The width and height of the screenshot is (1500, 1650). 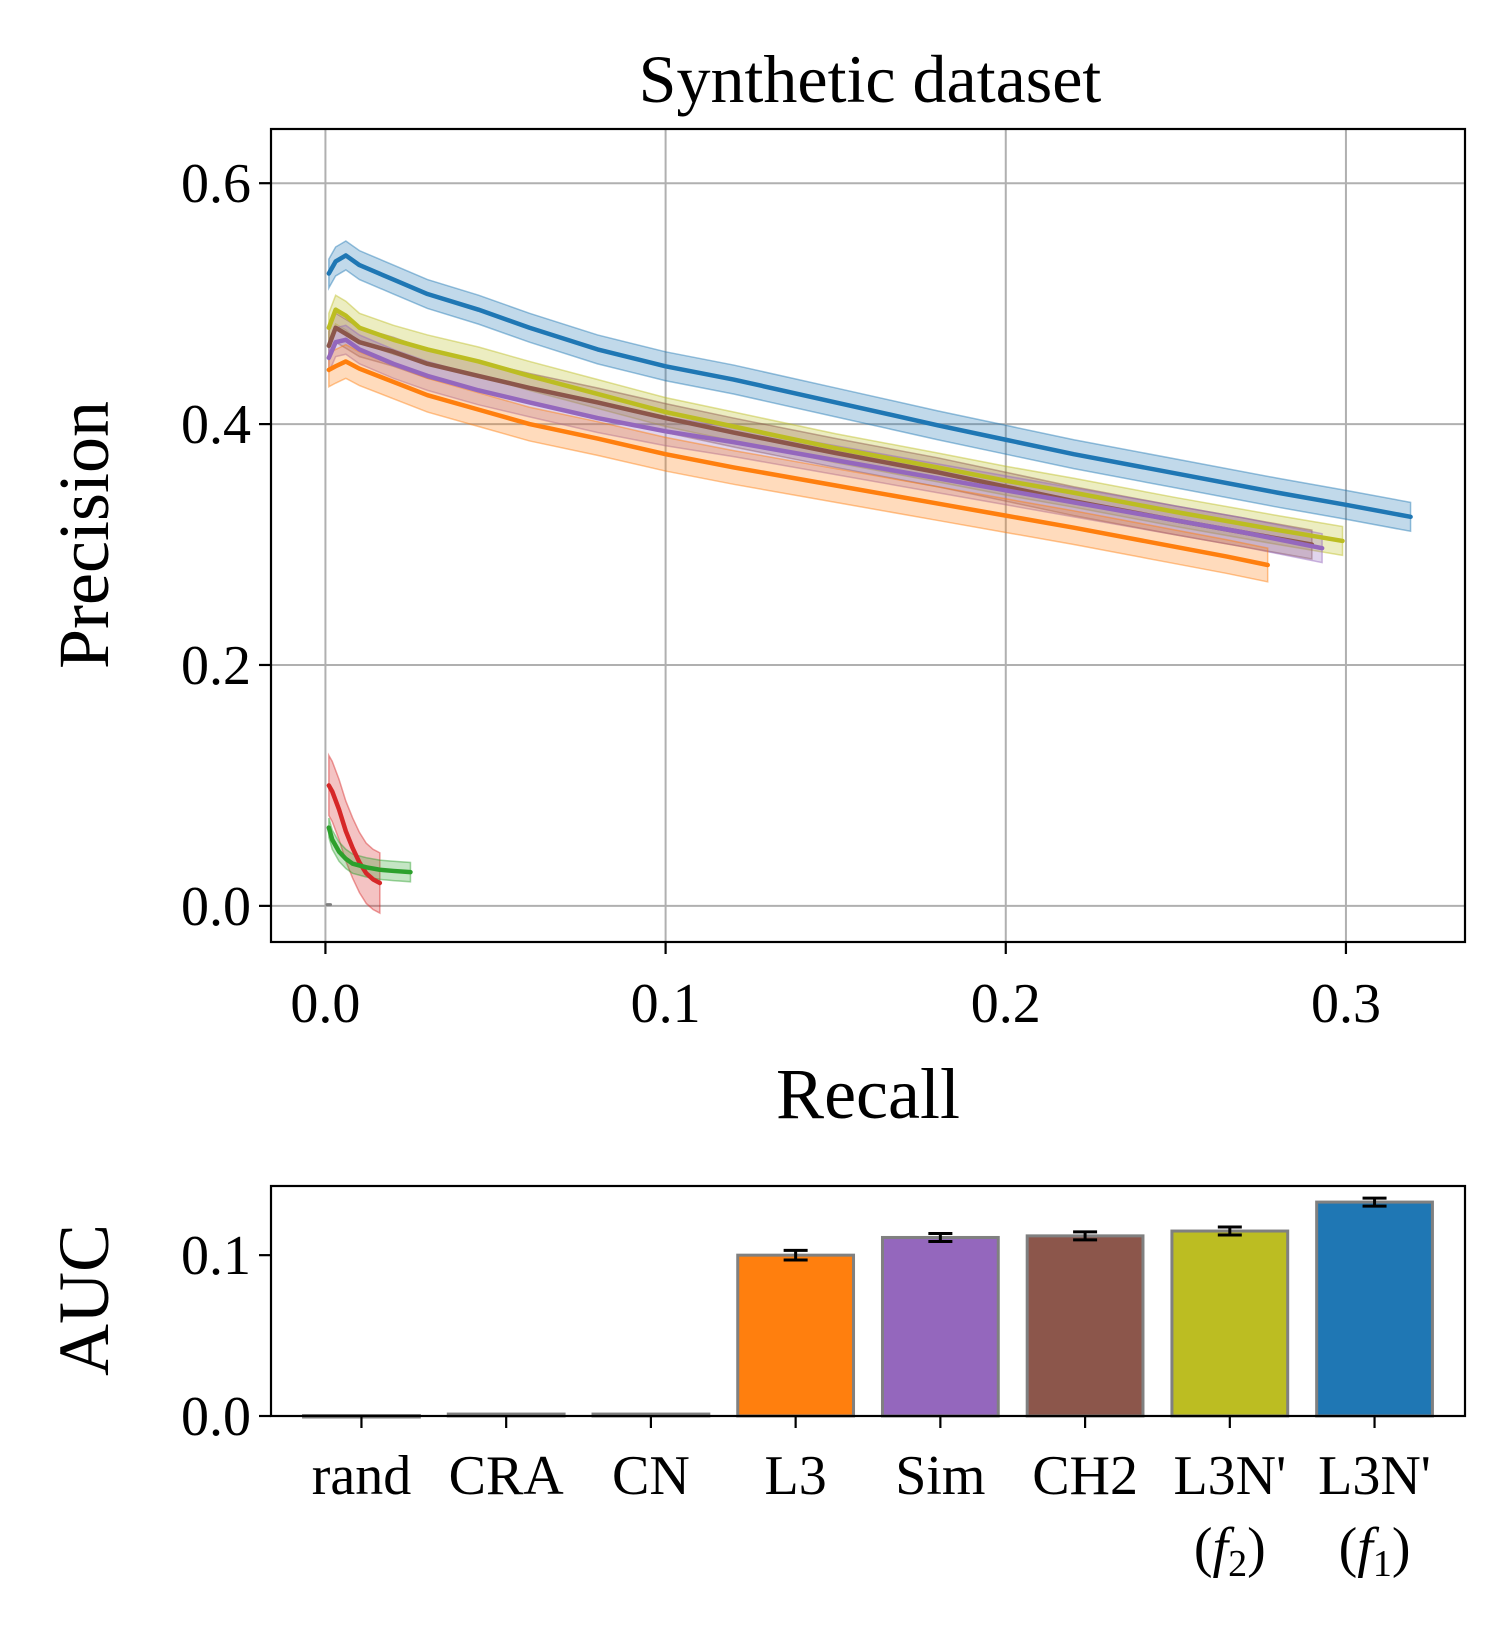 What do you see at coordinates (325, 1004) in the screenshot?
I see `pr-x-tick-label: 0.0` at bounding box center [325, 1004].